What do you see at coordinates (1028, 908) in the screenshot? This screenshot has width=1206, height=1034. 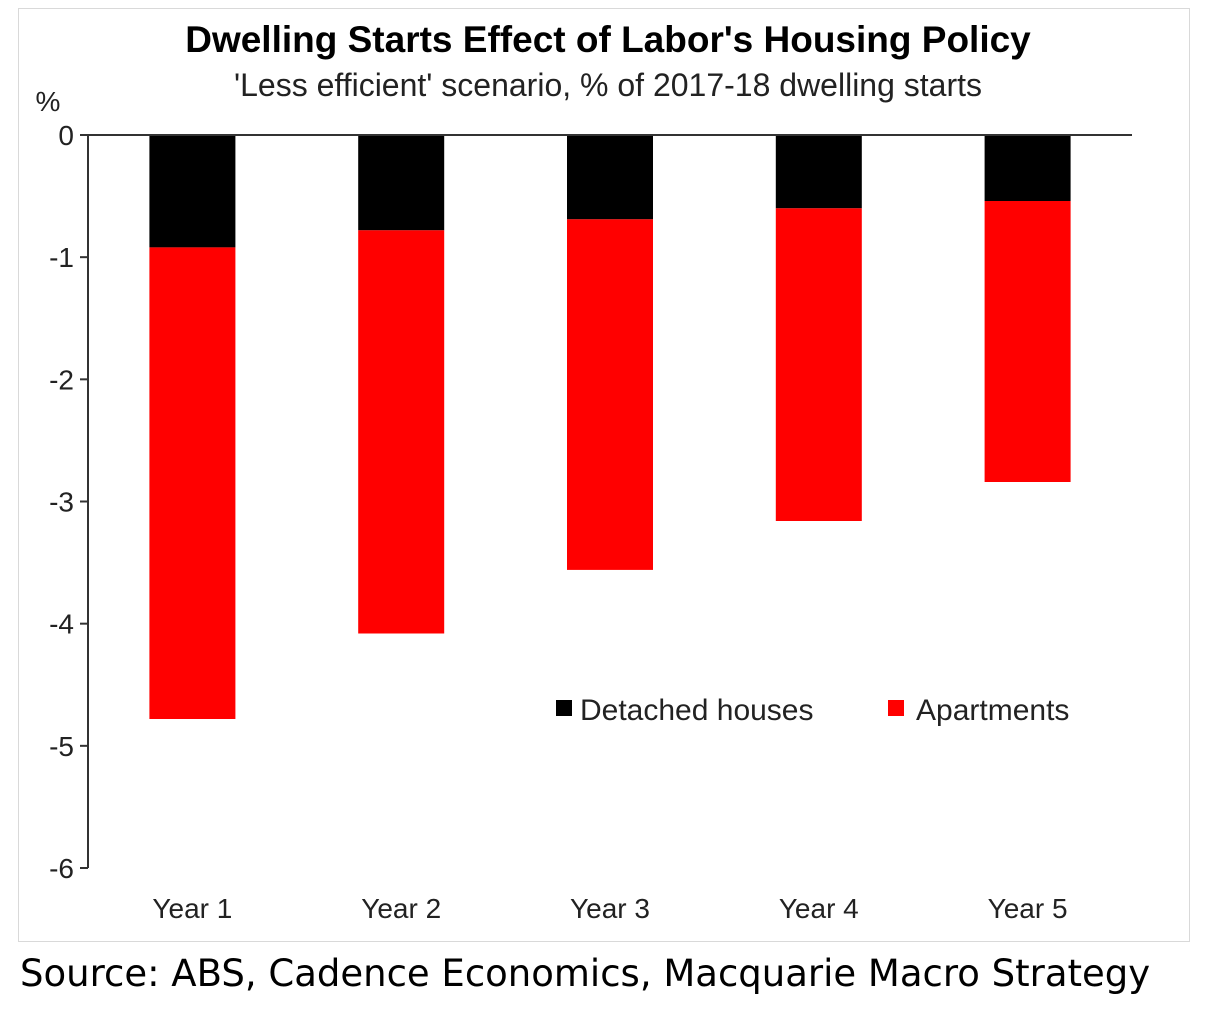 I see `x-tick-label: Year 5` at bounding box center [1028, 908].